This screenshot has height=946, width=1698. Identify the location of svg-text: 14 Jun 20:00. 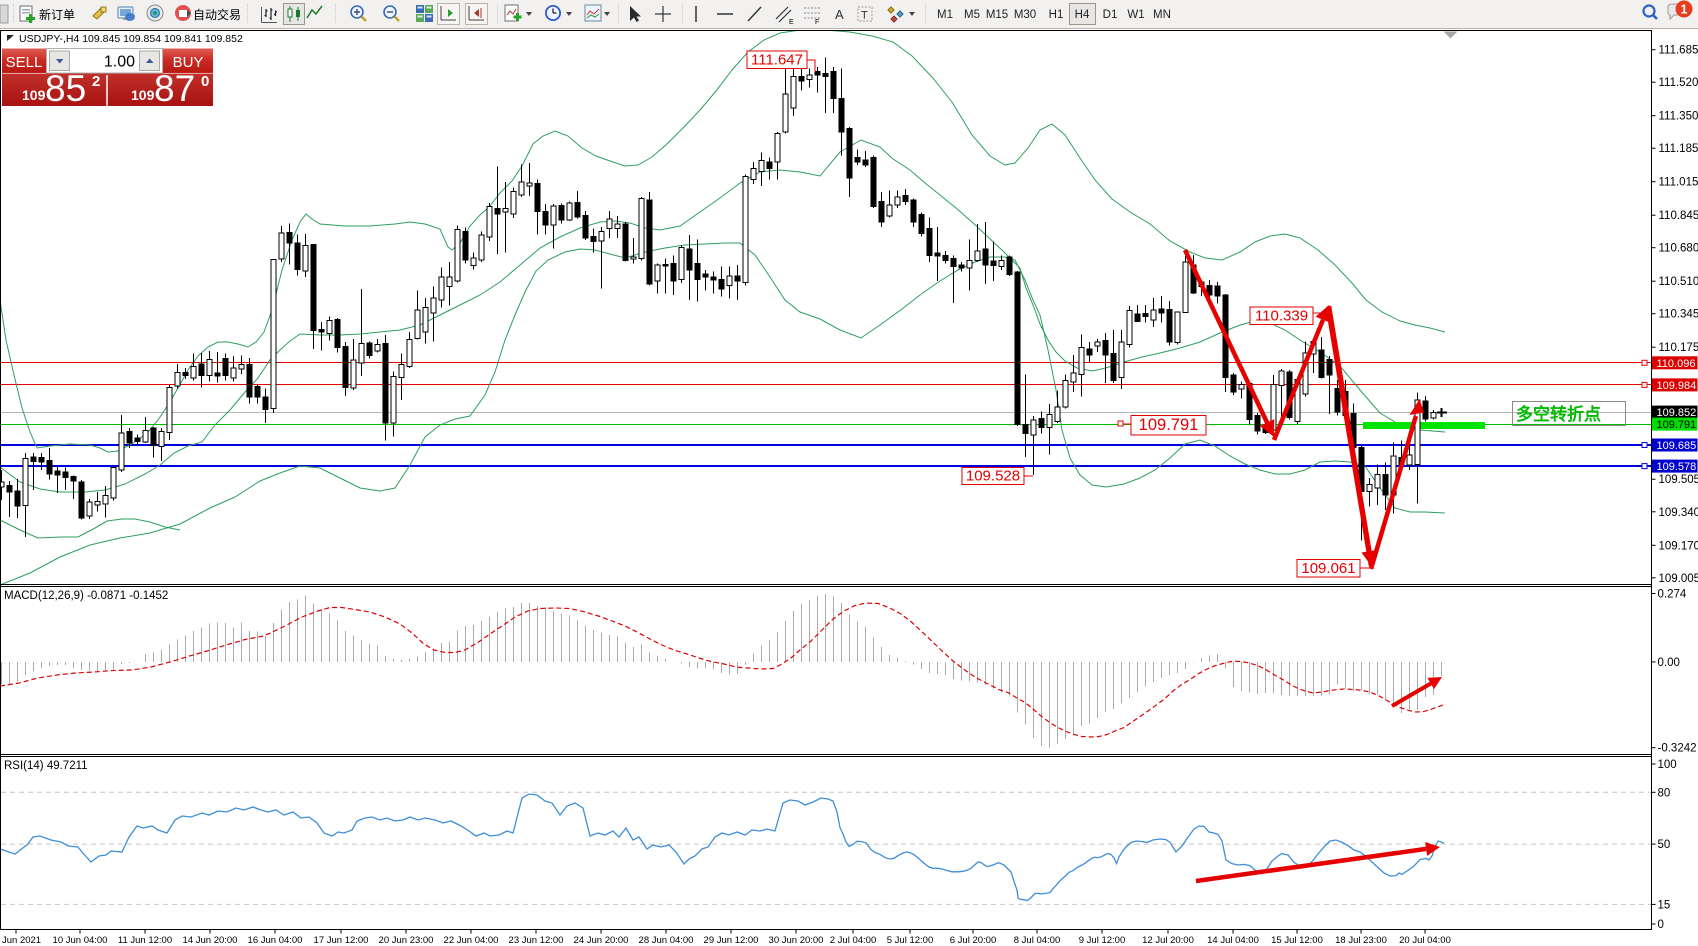
(210, 940).